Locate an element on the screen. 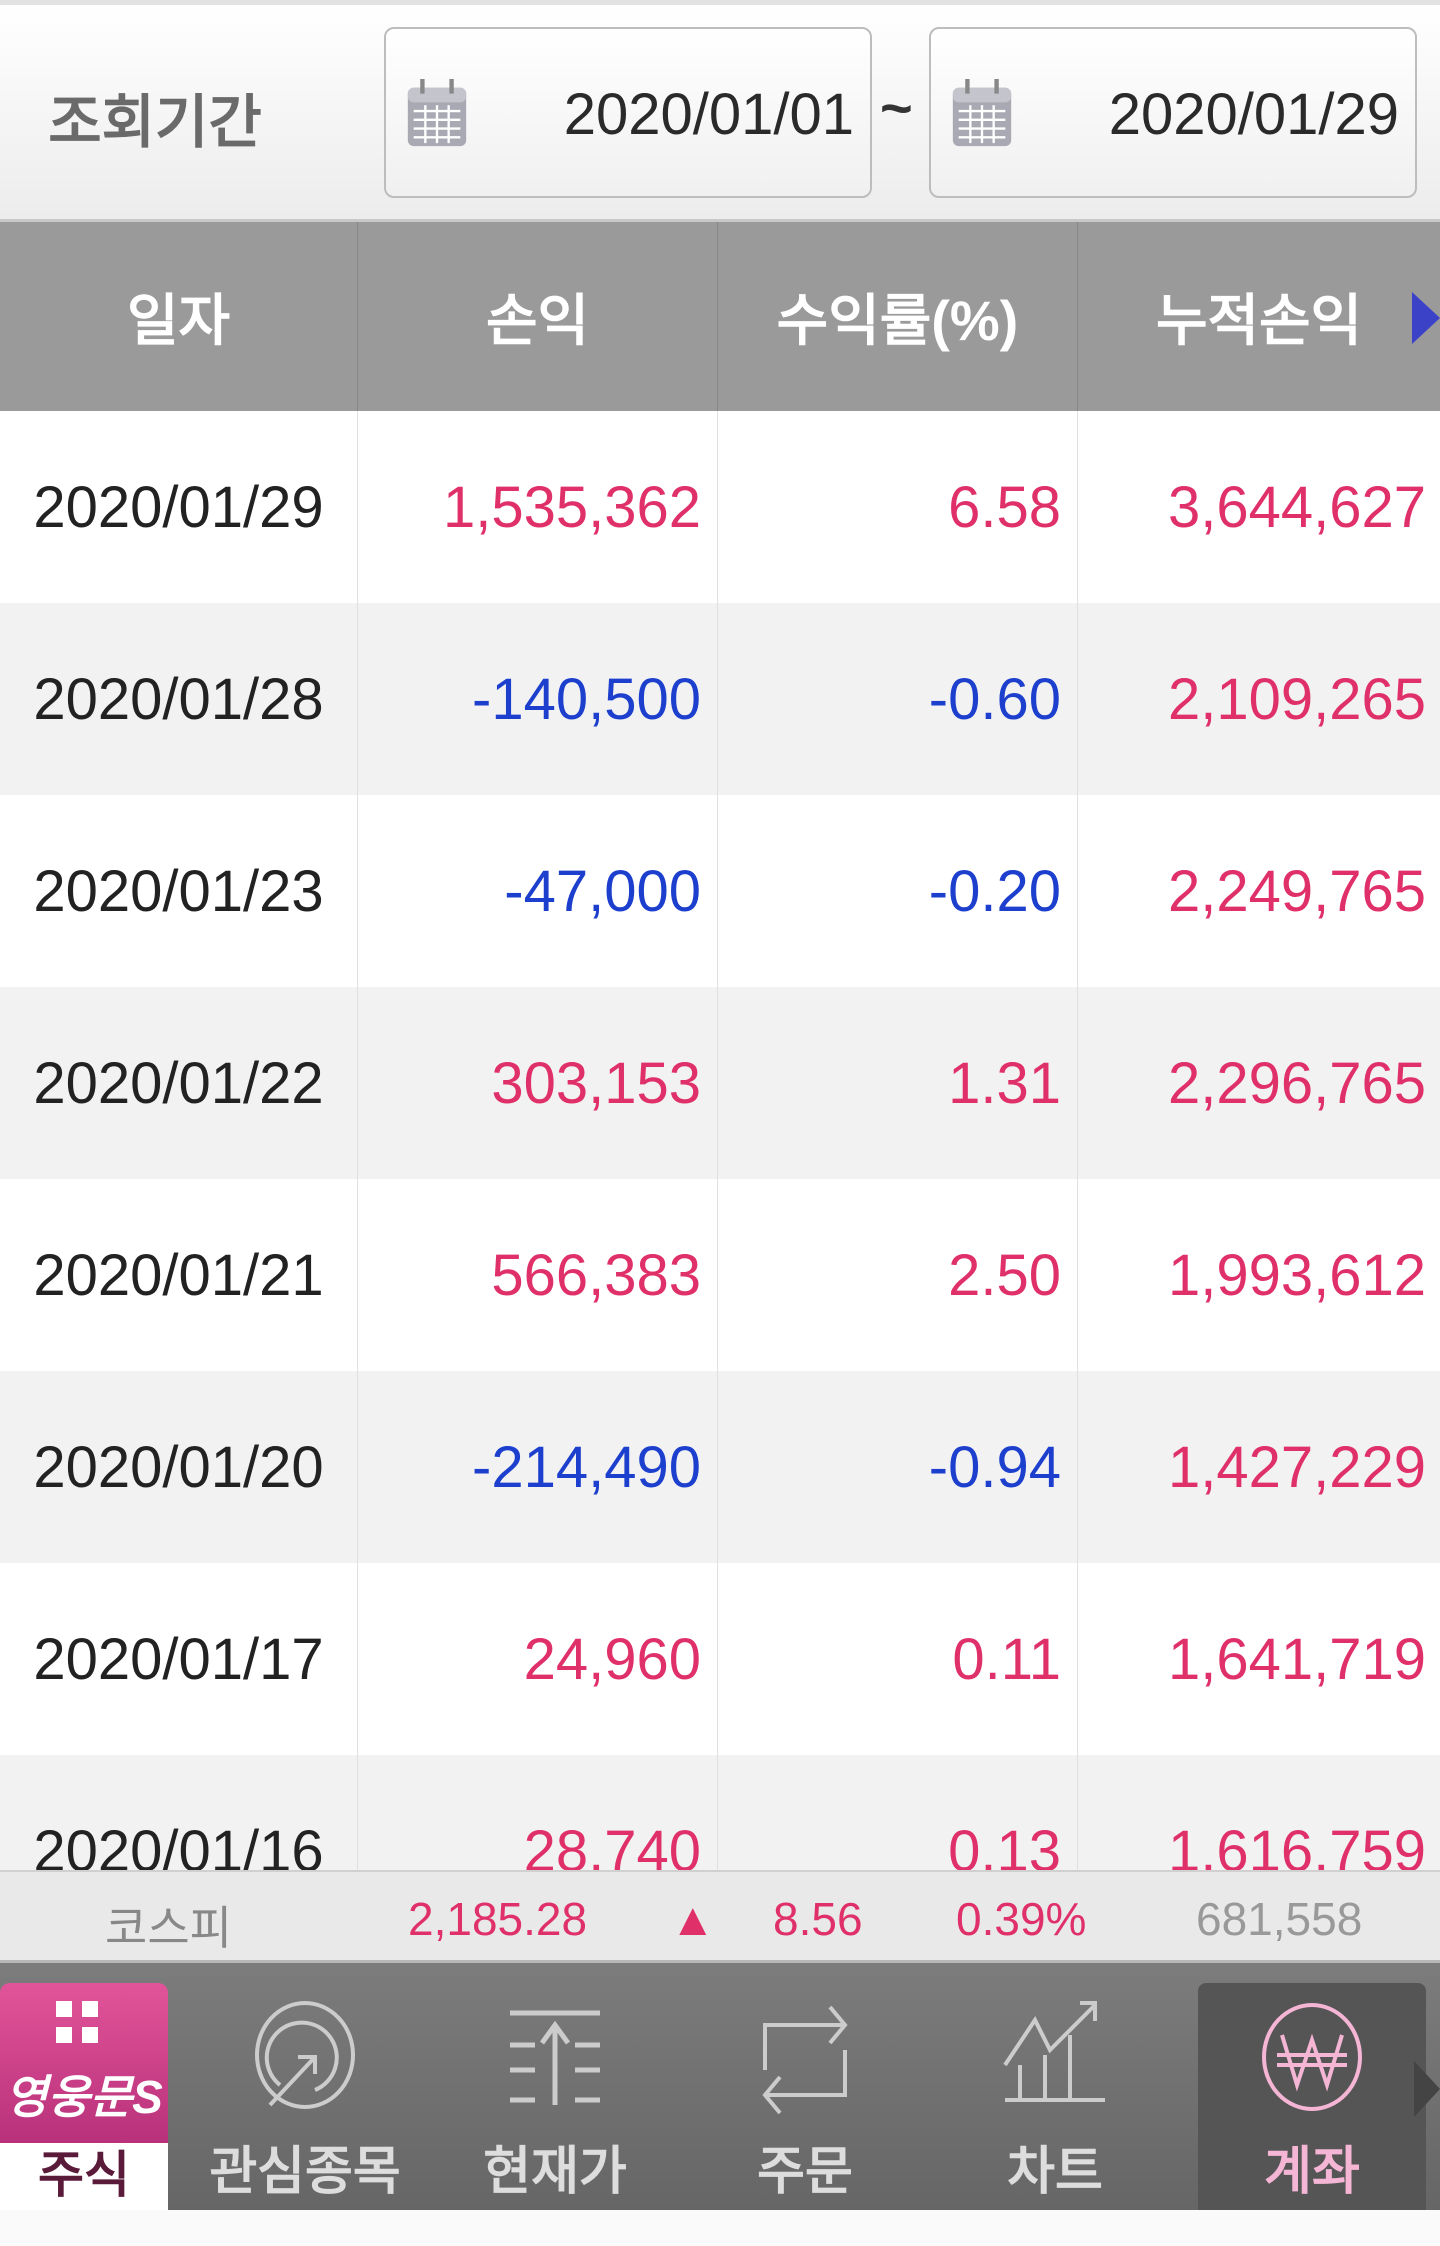  row-date: 2020/01/16 is located at coordinates (179, 1812).